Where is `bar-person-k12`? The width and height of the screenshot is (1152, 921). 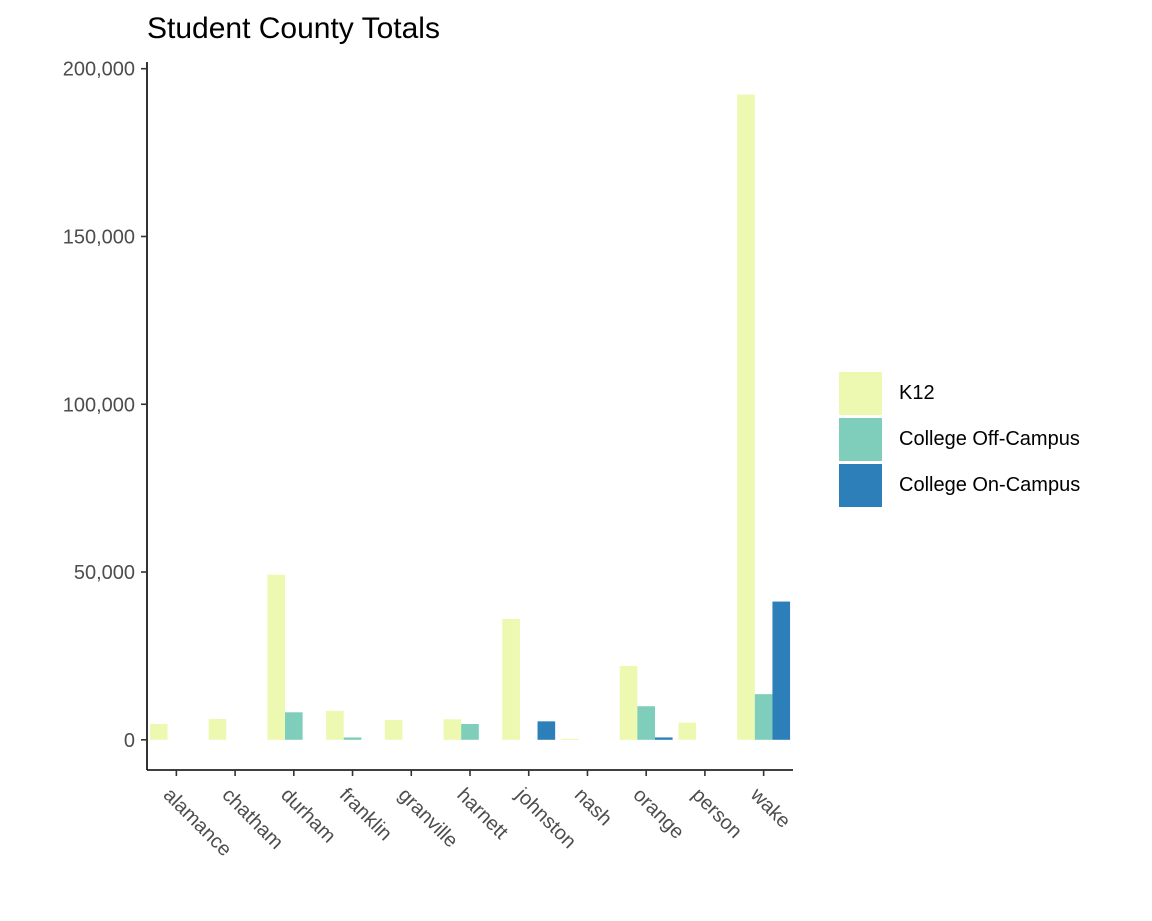 bar-person-k12 is located at coordinates (687, 731).